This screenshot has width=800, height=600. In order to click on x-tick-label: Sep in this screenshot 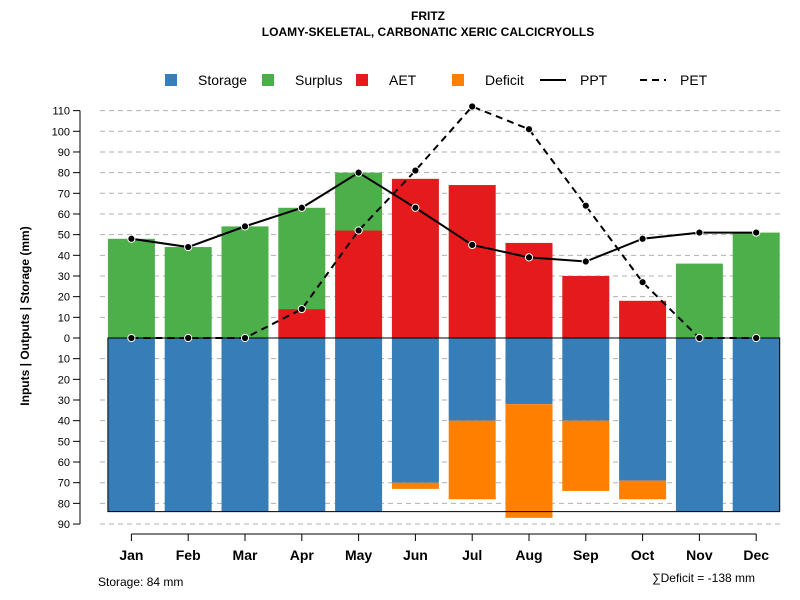, I will do `click(586, 555)`.